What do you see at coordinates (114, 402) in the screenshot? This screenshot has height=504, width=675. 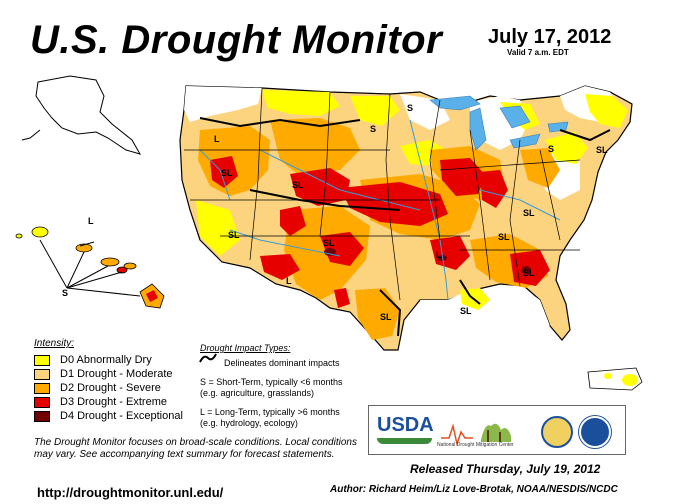 I see `legend-item-d3: D3 Drought - Extreme` at bounding box center [114, 402].